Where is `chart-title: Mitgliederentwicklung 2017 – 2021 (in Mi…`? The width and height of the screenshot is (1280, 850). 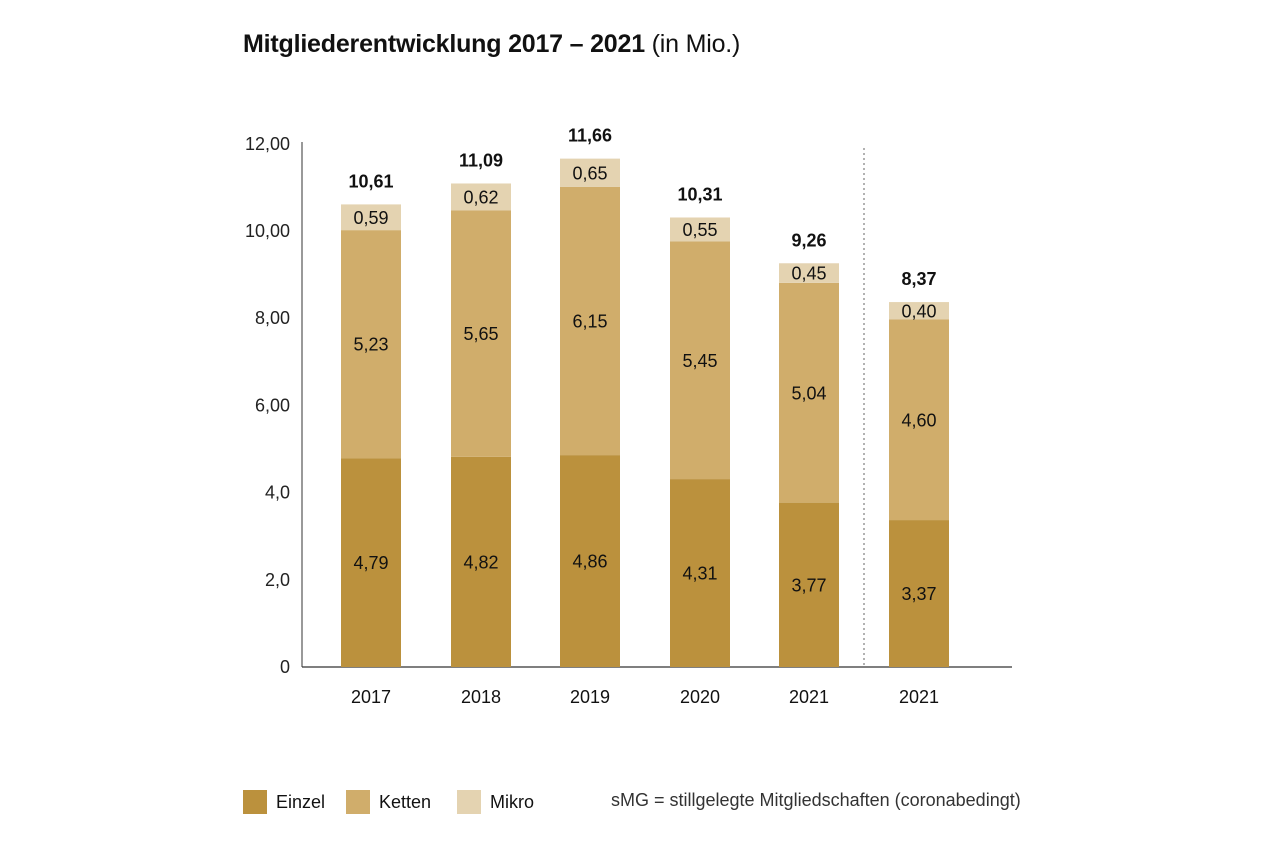 chart-title: Mitgliederentwicklung 2017 – 2021 (in Mi… is located at coordinates (491, 44).